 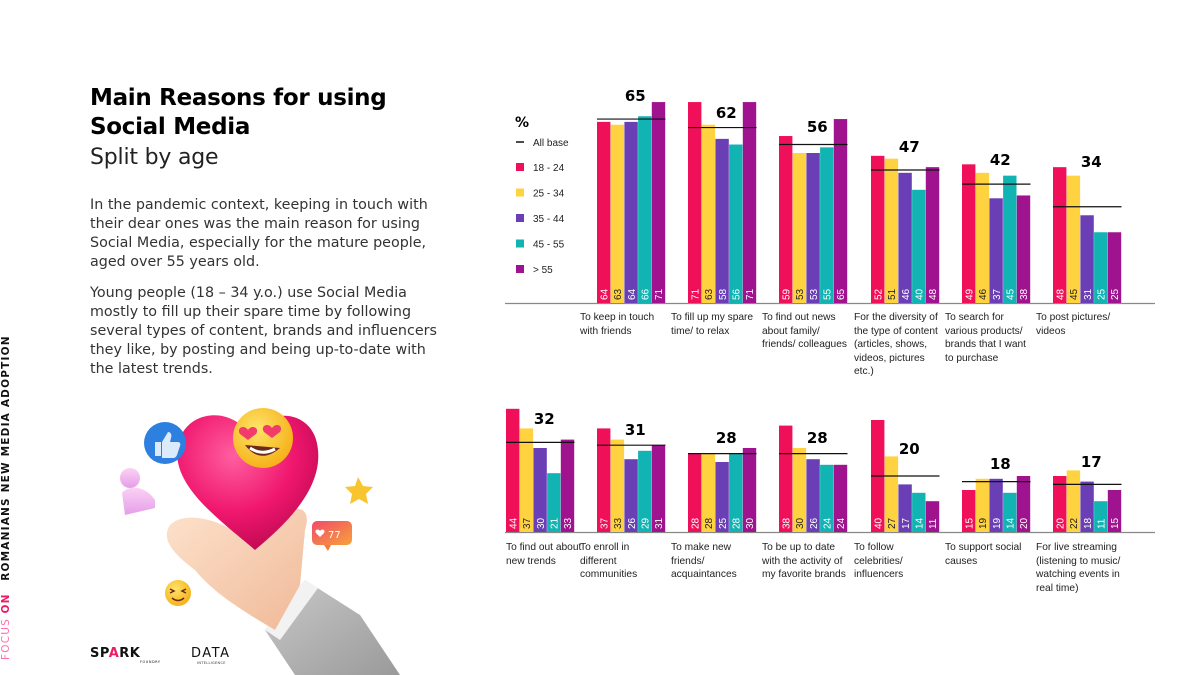 What do you see at coordinates (238, 112) in the screenshot?
I see `page-title: Main Reasons for using Social Media` at bounding box center [238, 112].